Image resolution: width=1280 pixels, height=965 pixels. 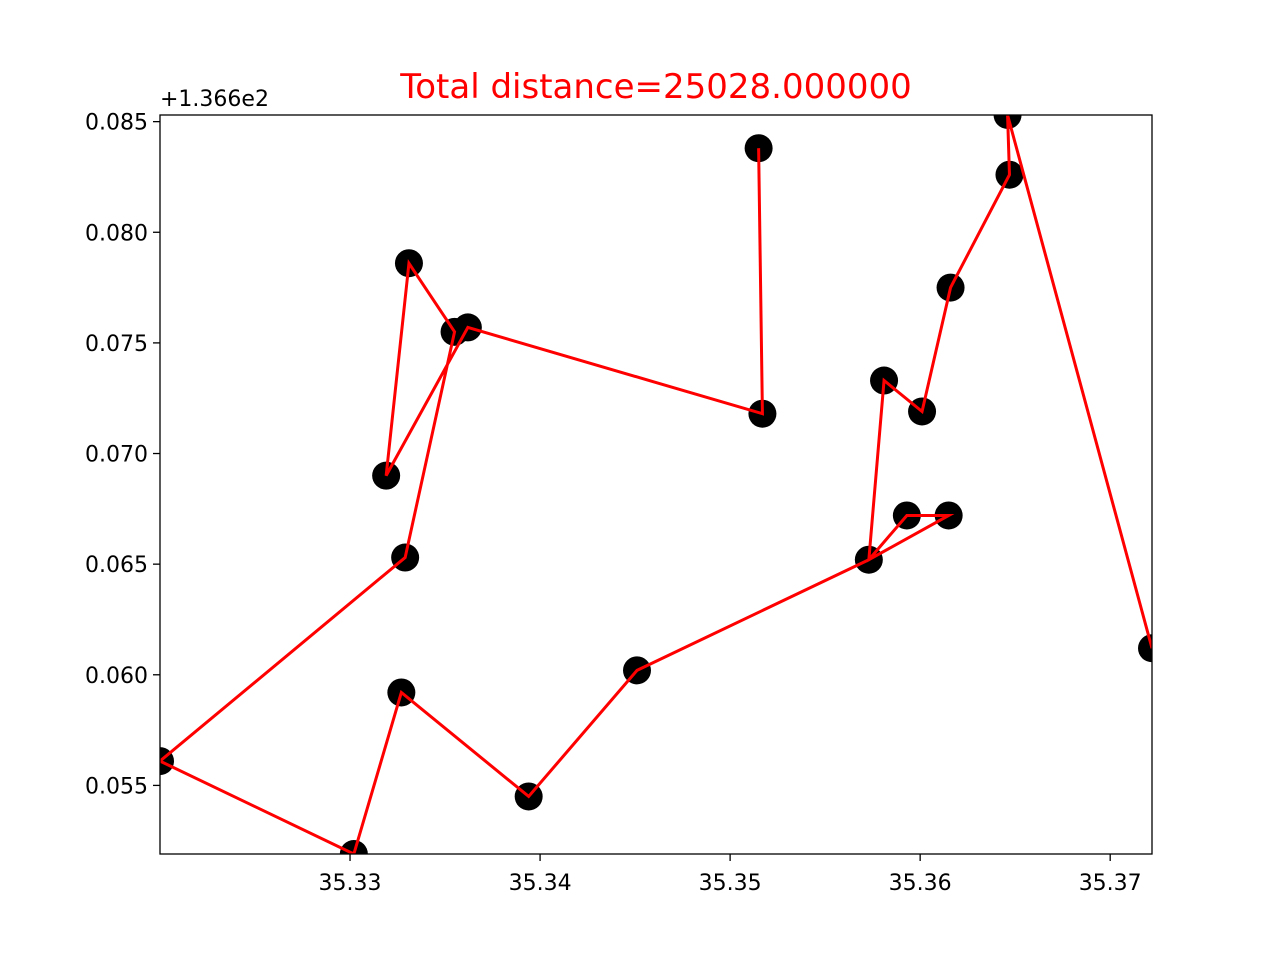 What do you see at coordinates (214, 99) in the screenshot?
I see `y-offset-label: +1.366e2` at bounding box center [214, 99].